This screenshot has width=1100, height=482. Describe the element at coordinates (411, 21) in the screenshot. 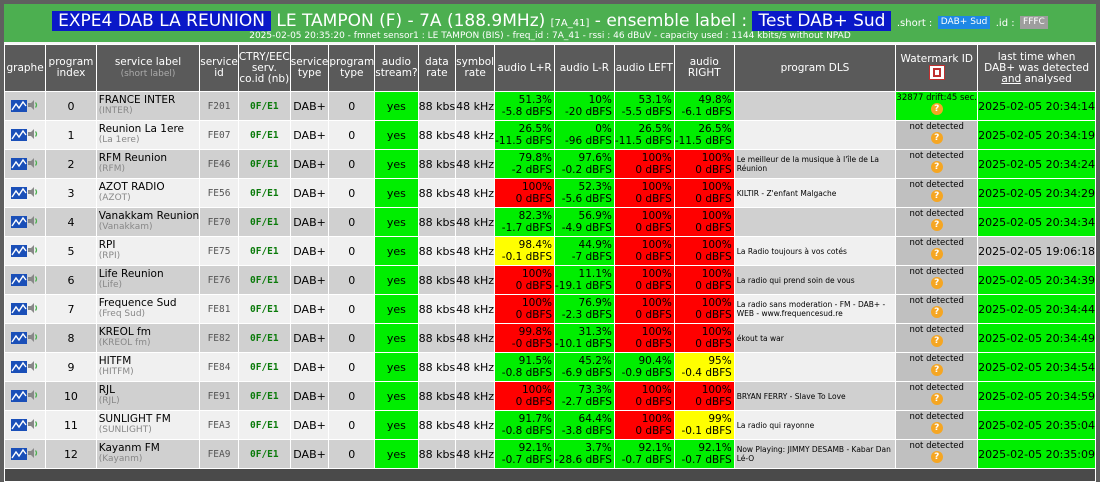

I see `location-frequency: LE TAMPON (F) - 7A (188.9MHz)` at that location.